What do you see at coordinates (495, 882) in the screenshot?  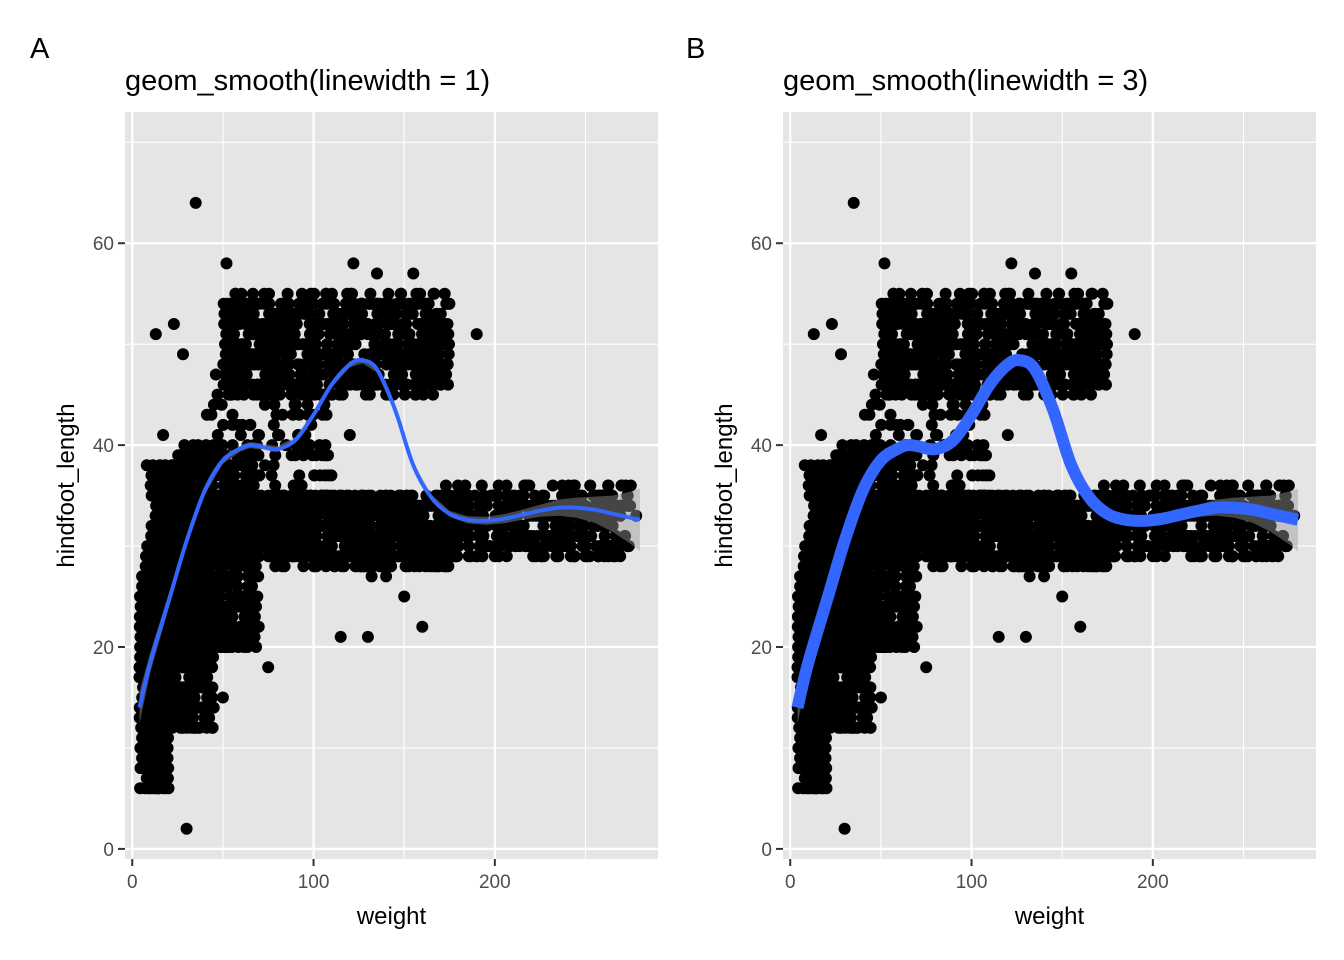 I see `x-tick-label: 200` at bounding box center [495, 882].